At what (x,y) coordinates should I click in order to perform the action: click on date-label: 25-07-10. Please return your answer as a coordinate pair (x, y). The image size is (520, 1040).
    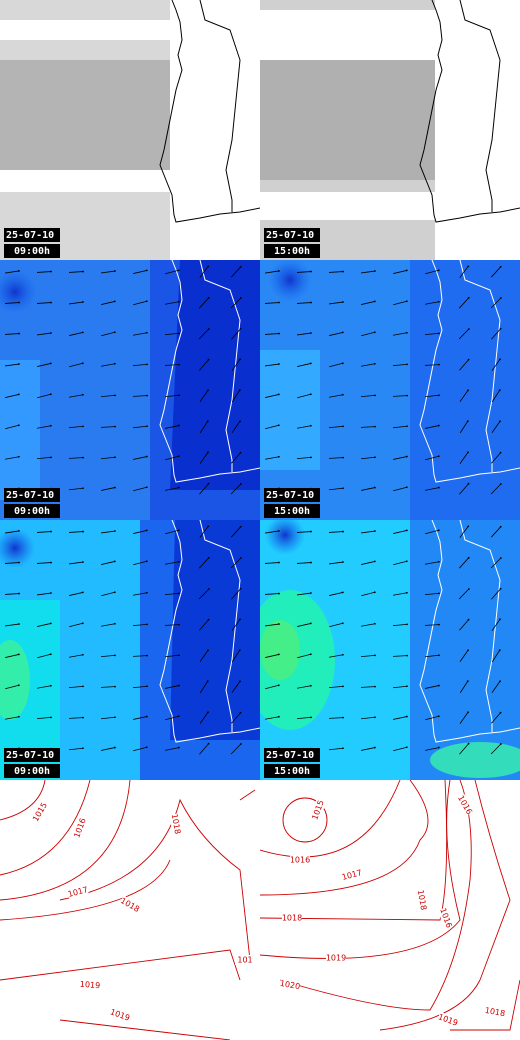
    Looking at the image, I should click on (30, 235).